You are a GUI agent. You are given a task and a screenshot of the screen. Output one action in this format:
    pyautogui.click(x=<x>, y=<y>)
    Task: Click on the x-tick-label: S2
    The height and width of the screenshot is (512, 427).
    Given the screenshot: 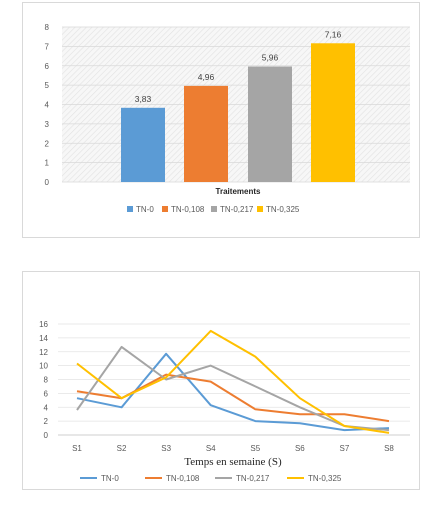 What is the action you would take?
    pyautogui.click(x=122, y=448)
    